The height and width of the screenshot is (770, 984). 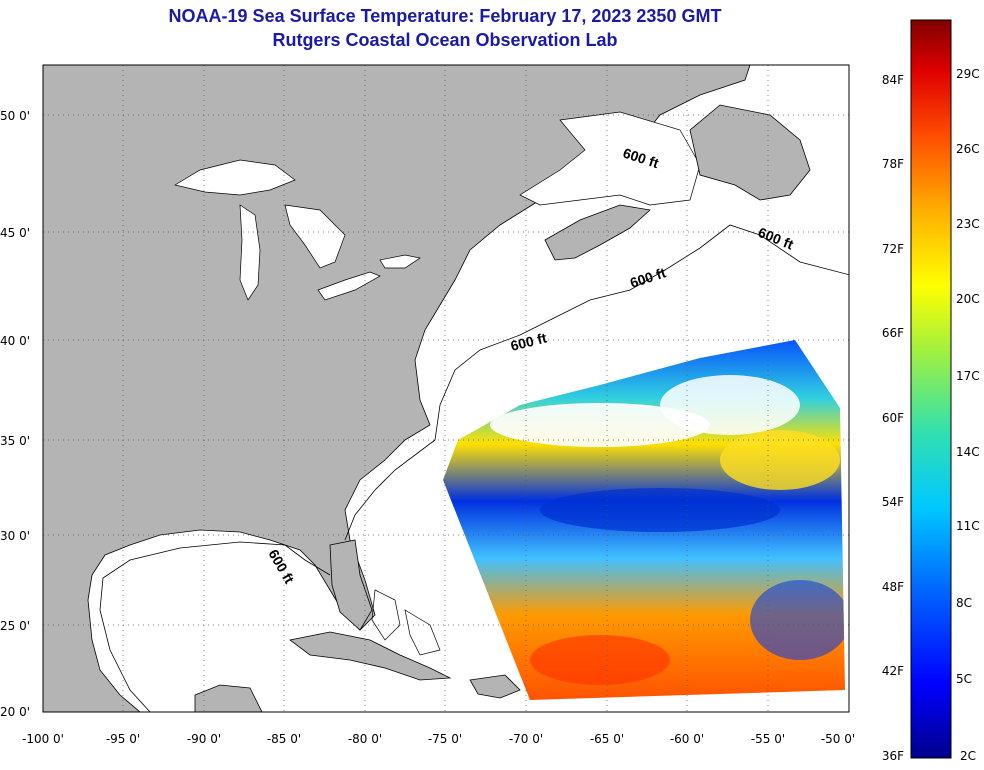 What do you see at coordinates (349, 286) in the screenshot?
I see `lake-erie` at bounding box center [349, 286].